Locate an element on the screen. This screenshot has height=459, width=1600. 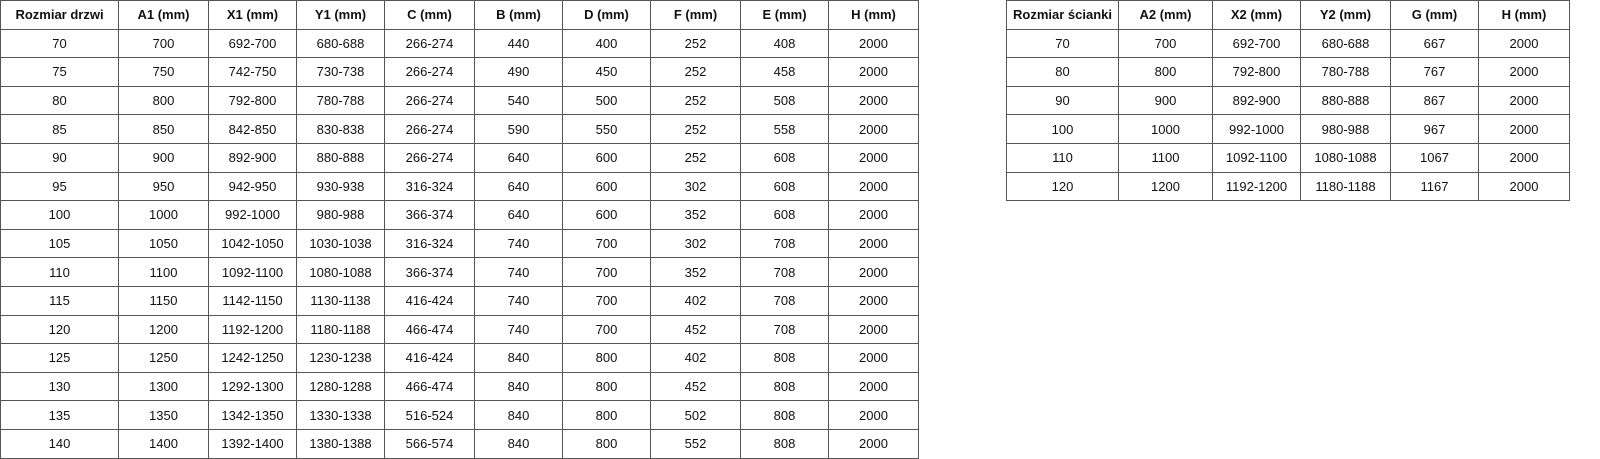
table-cell: 316-324 is located at coordinates (429, 186).